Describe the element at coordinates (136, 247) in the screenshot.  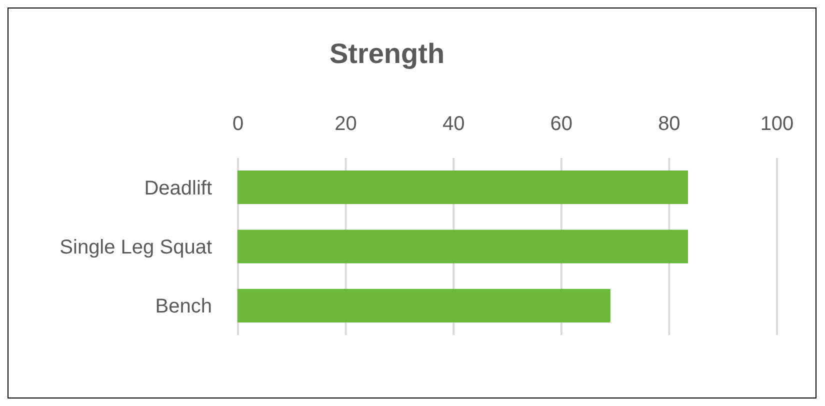
I see `y-tick-label: Single Leg Squat` at that location.